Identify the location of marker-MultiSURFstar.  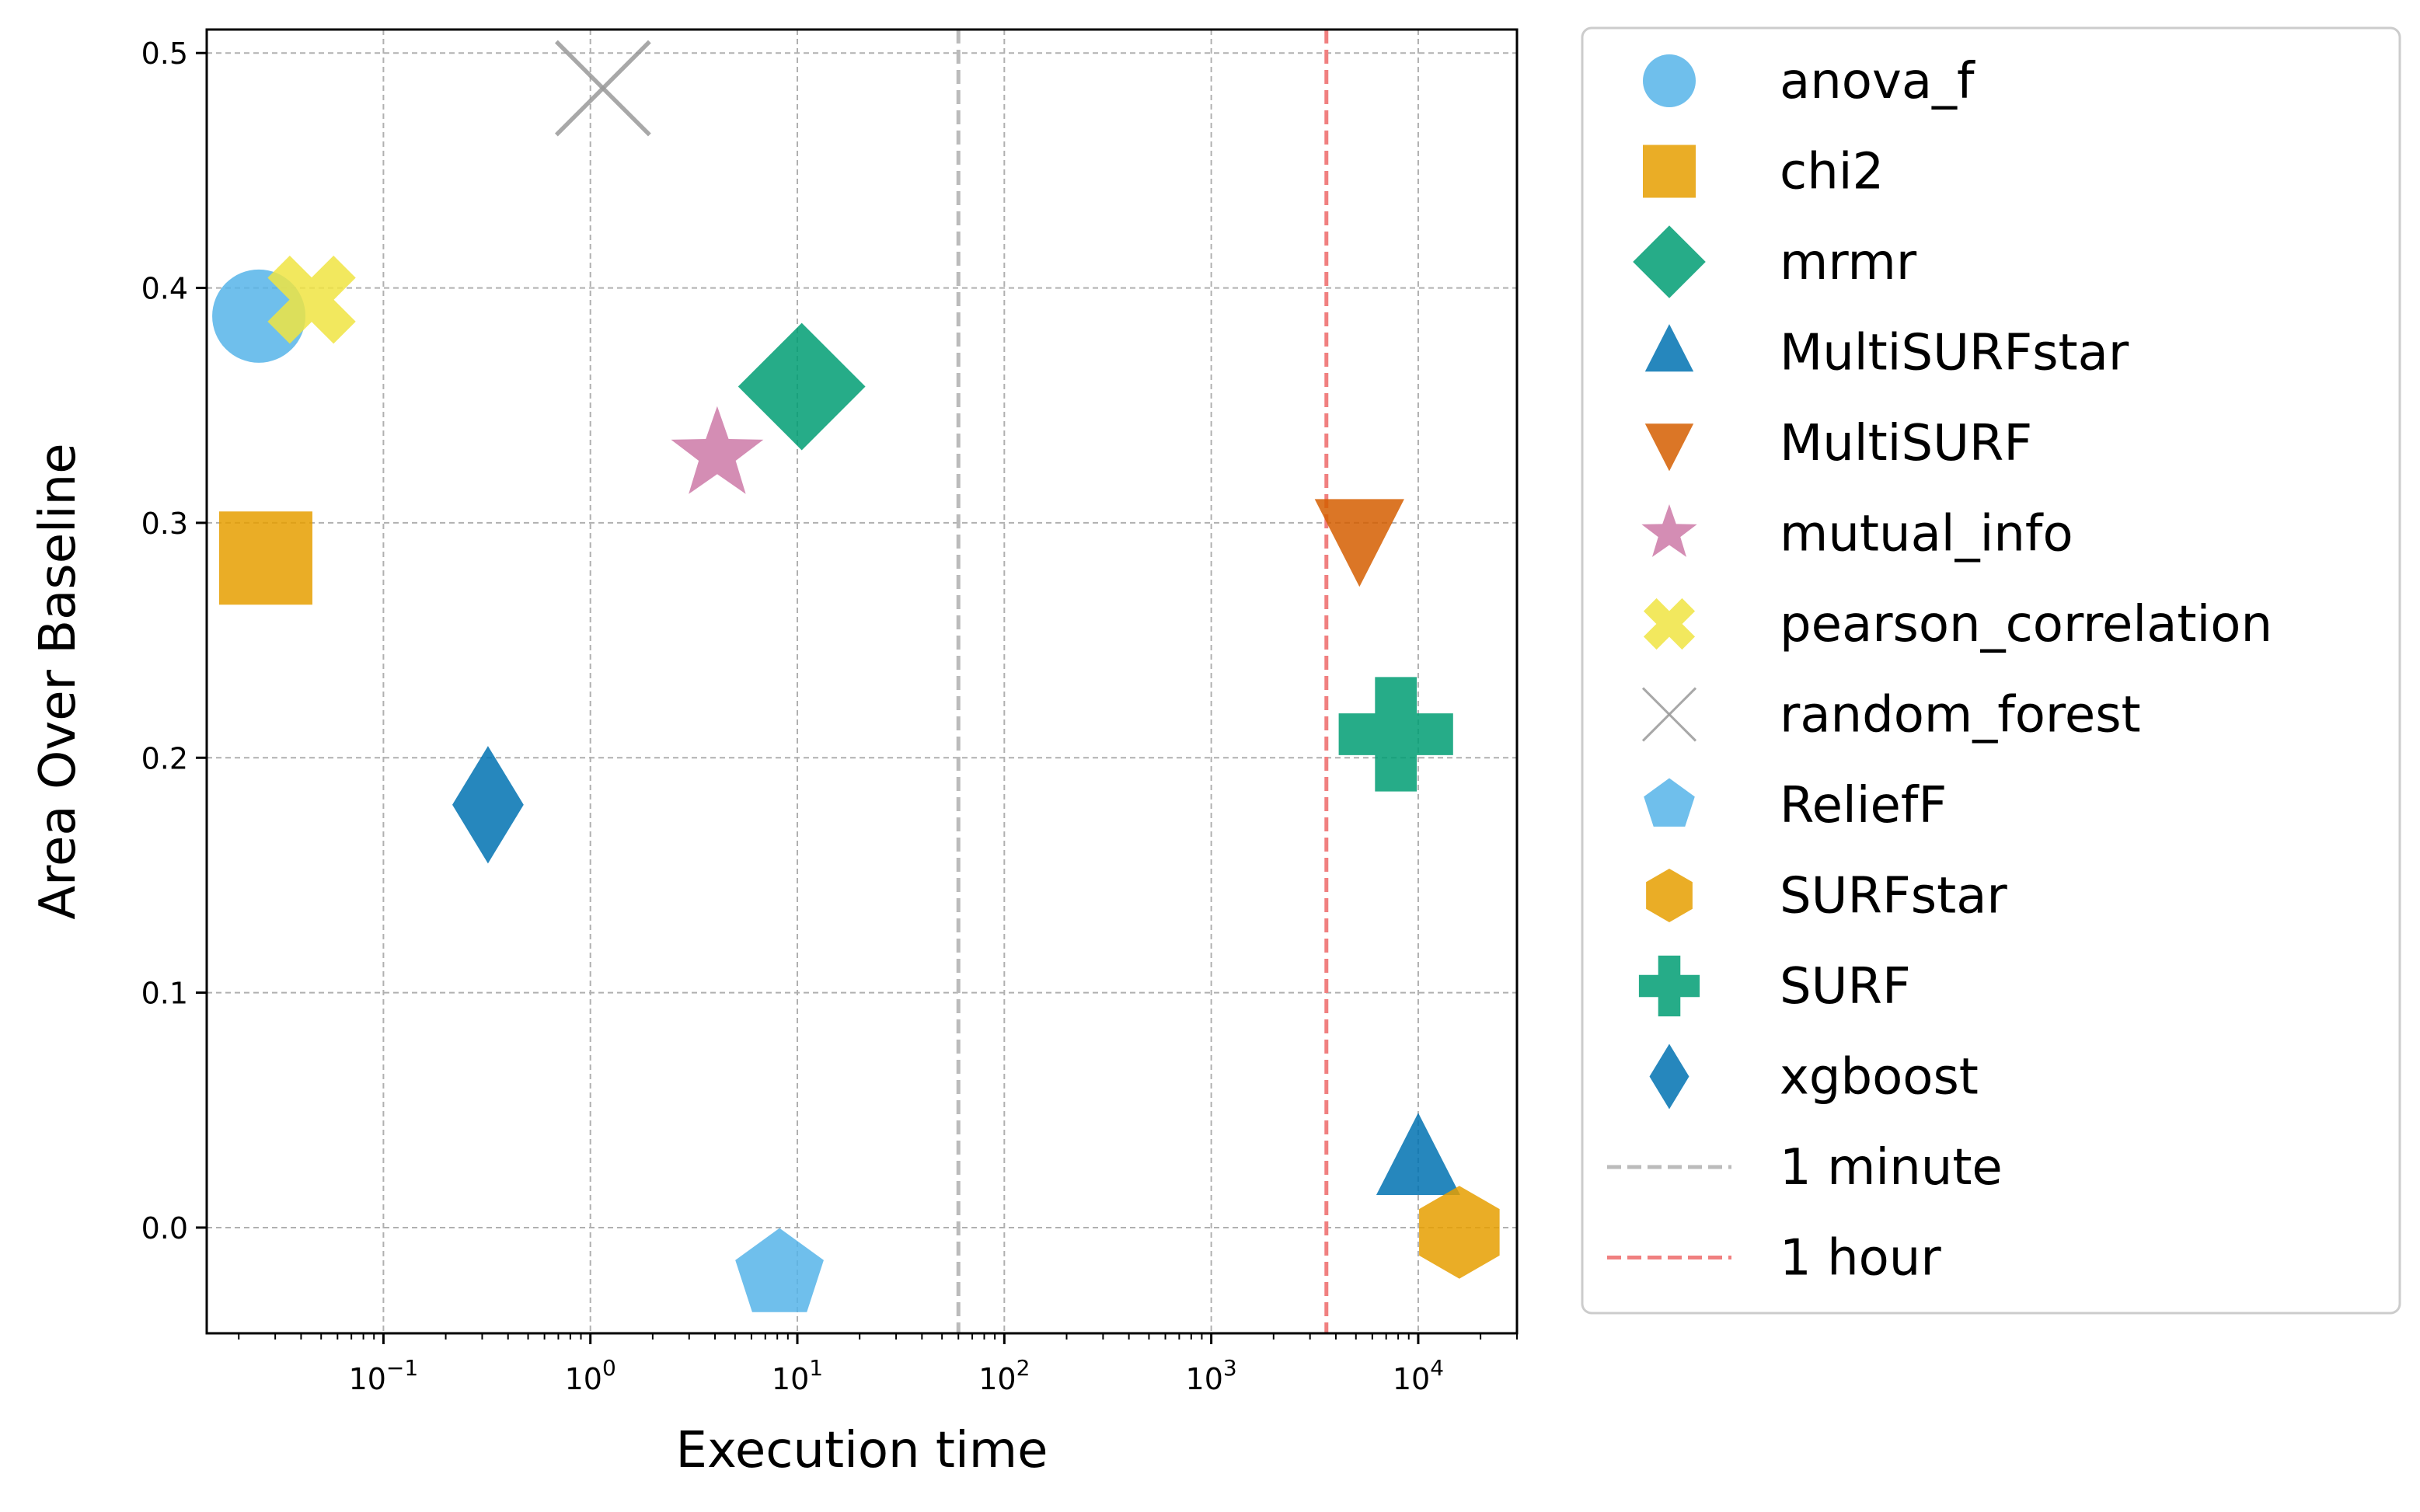
(1418, 1154).